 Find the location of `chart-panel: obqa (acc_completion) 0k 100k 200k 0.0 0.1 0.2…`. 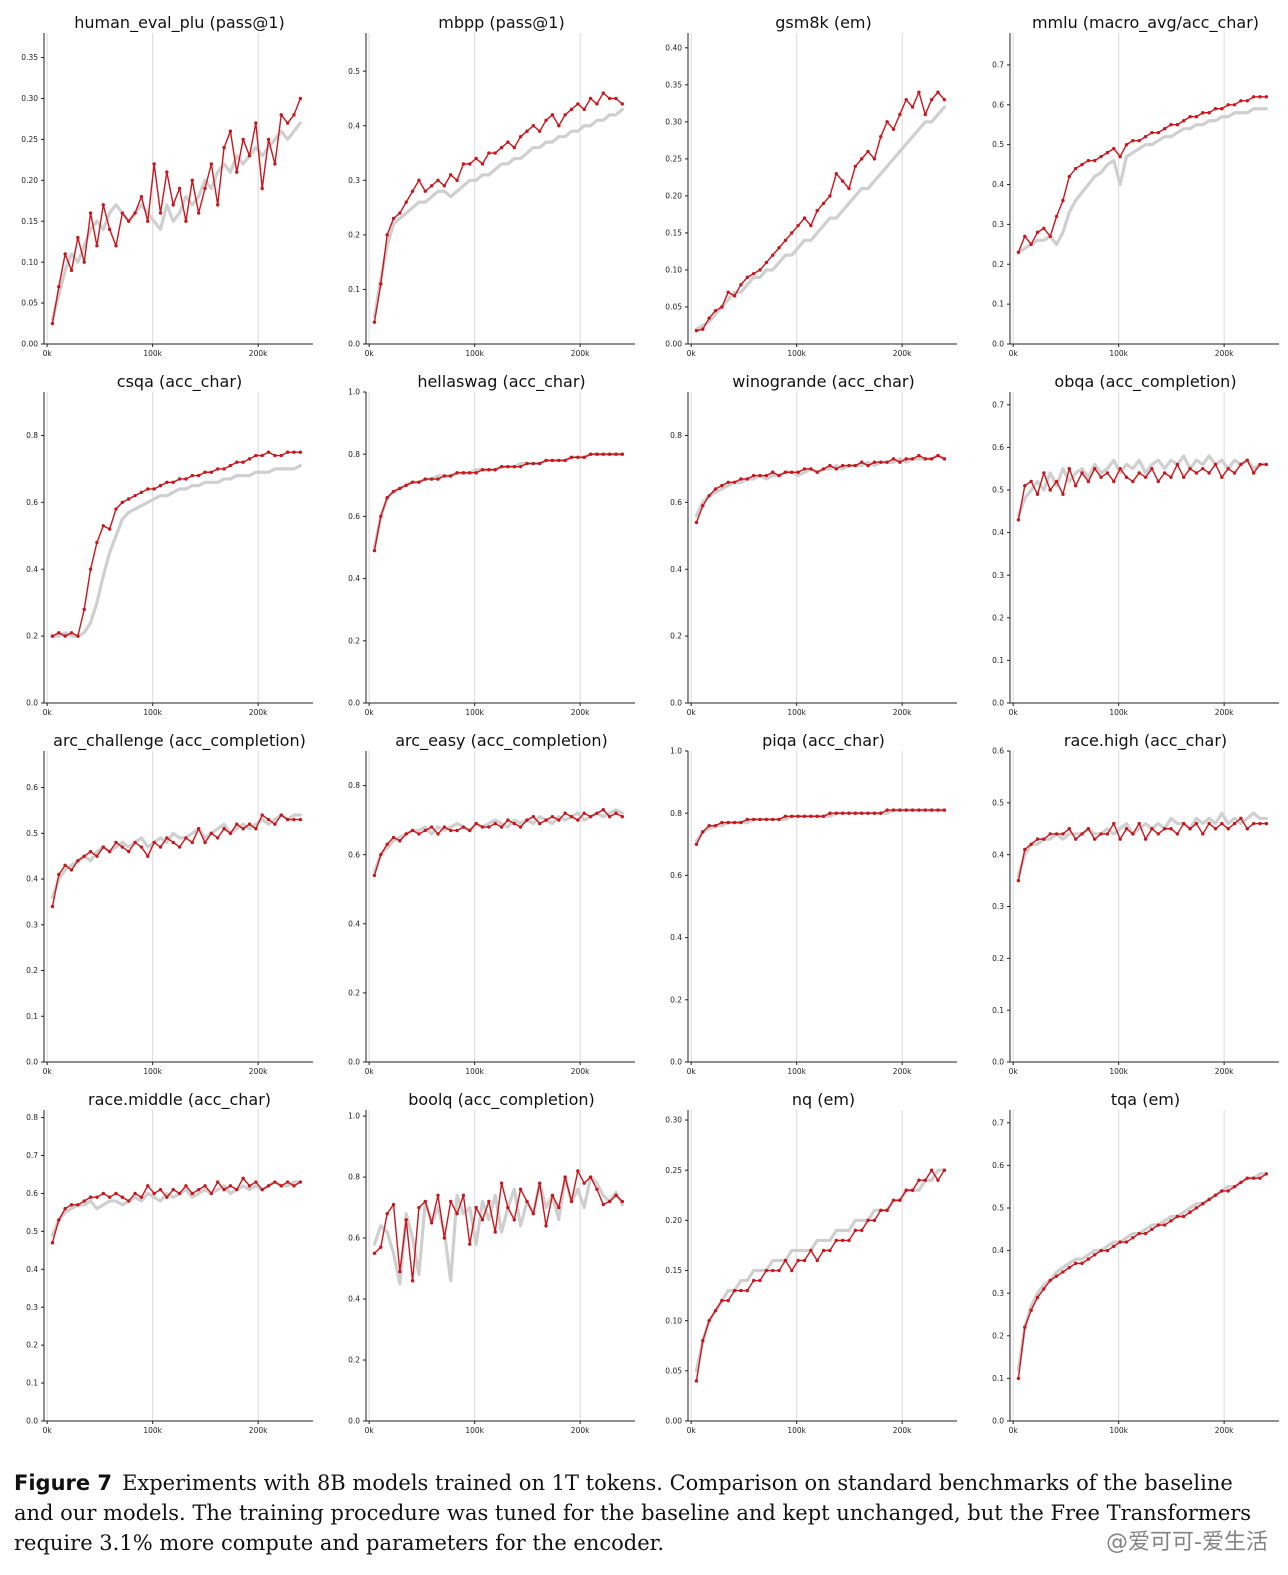

chart-panel: obqa (acc_completion) 0k 100k 200k 0.0 0.1 0.2… is located at coordinates (1127, 539).